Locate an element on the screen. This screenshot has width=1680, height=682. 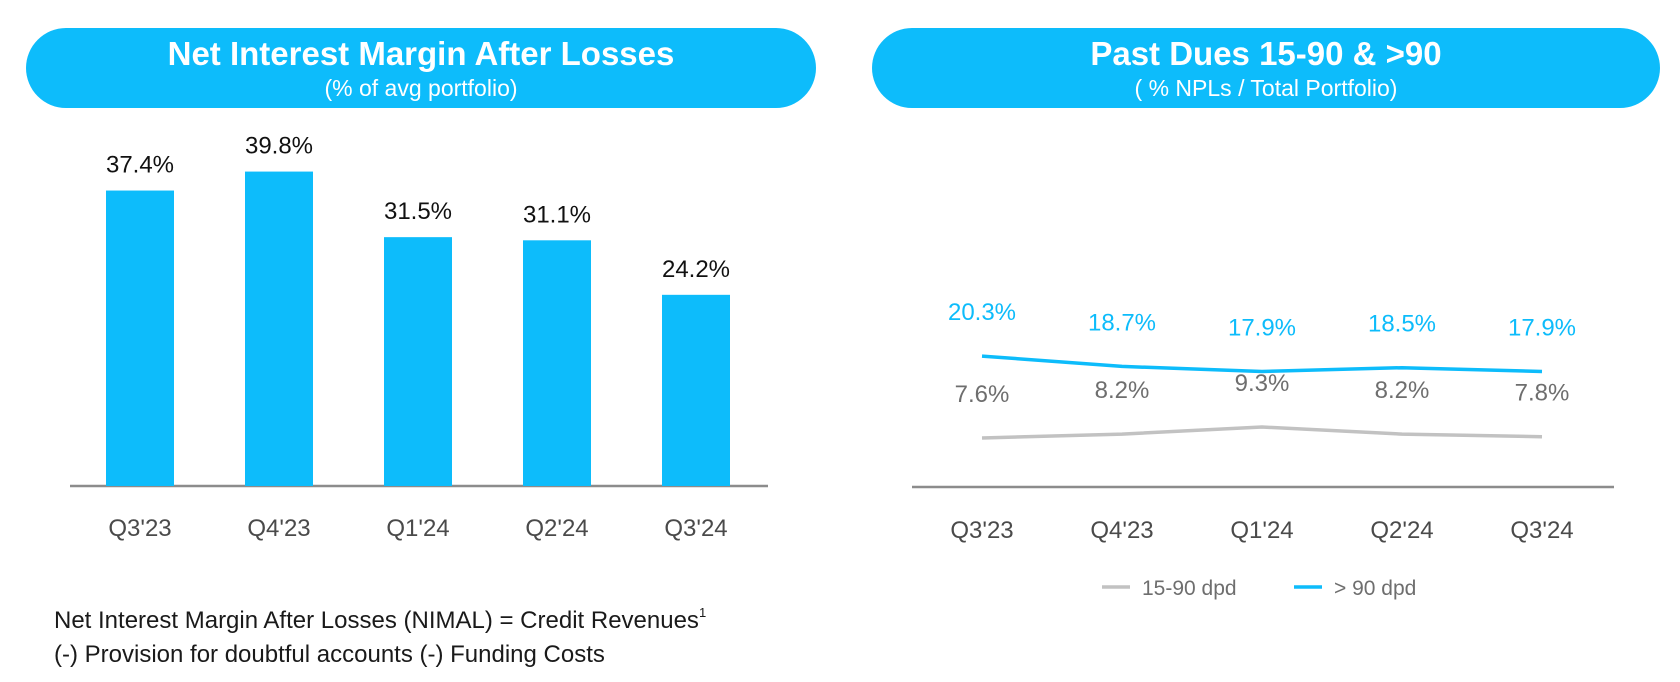
series-line-15-90-dpd is located at coordinates (1262, 432).